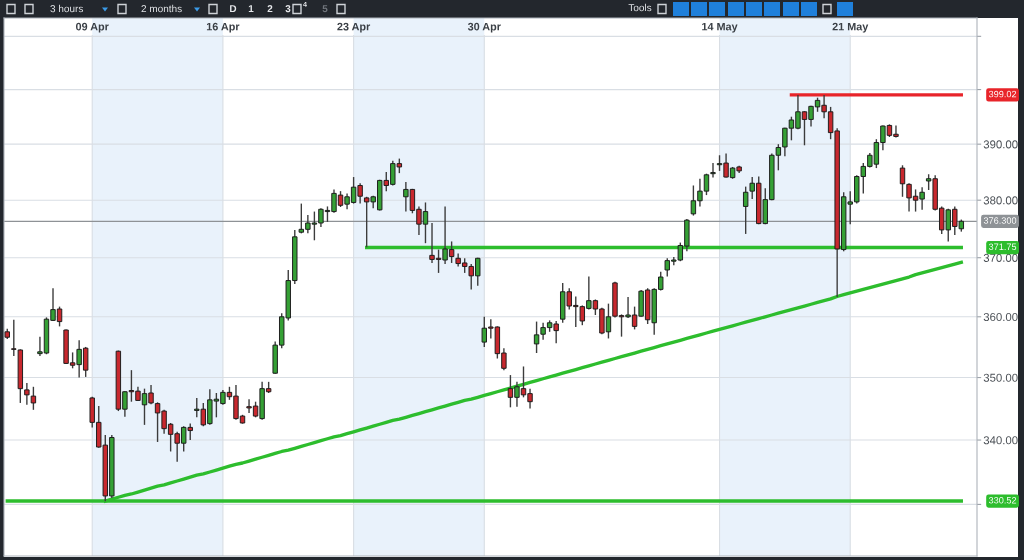  I want to click on y-tick-label: 360.00, so click(1000, 317).